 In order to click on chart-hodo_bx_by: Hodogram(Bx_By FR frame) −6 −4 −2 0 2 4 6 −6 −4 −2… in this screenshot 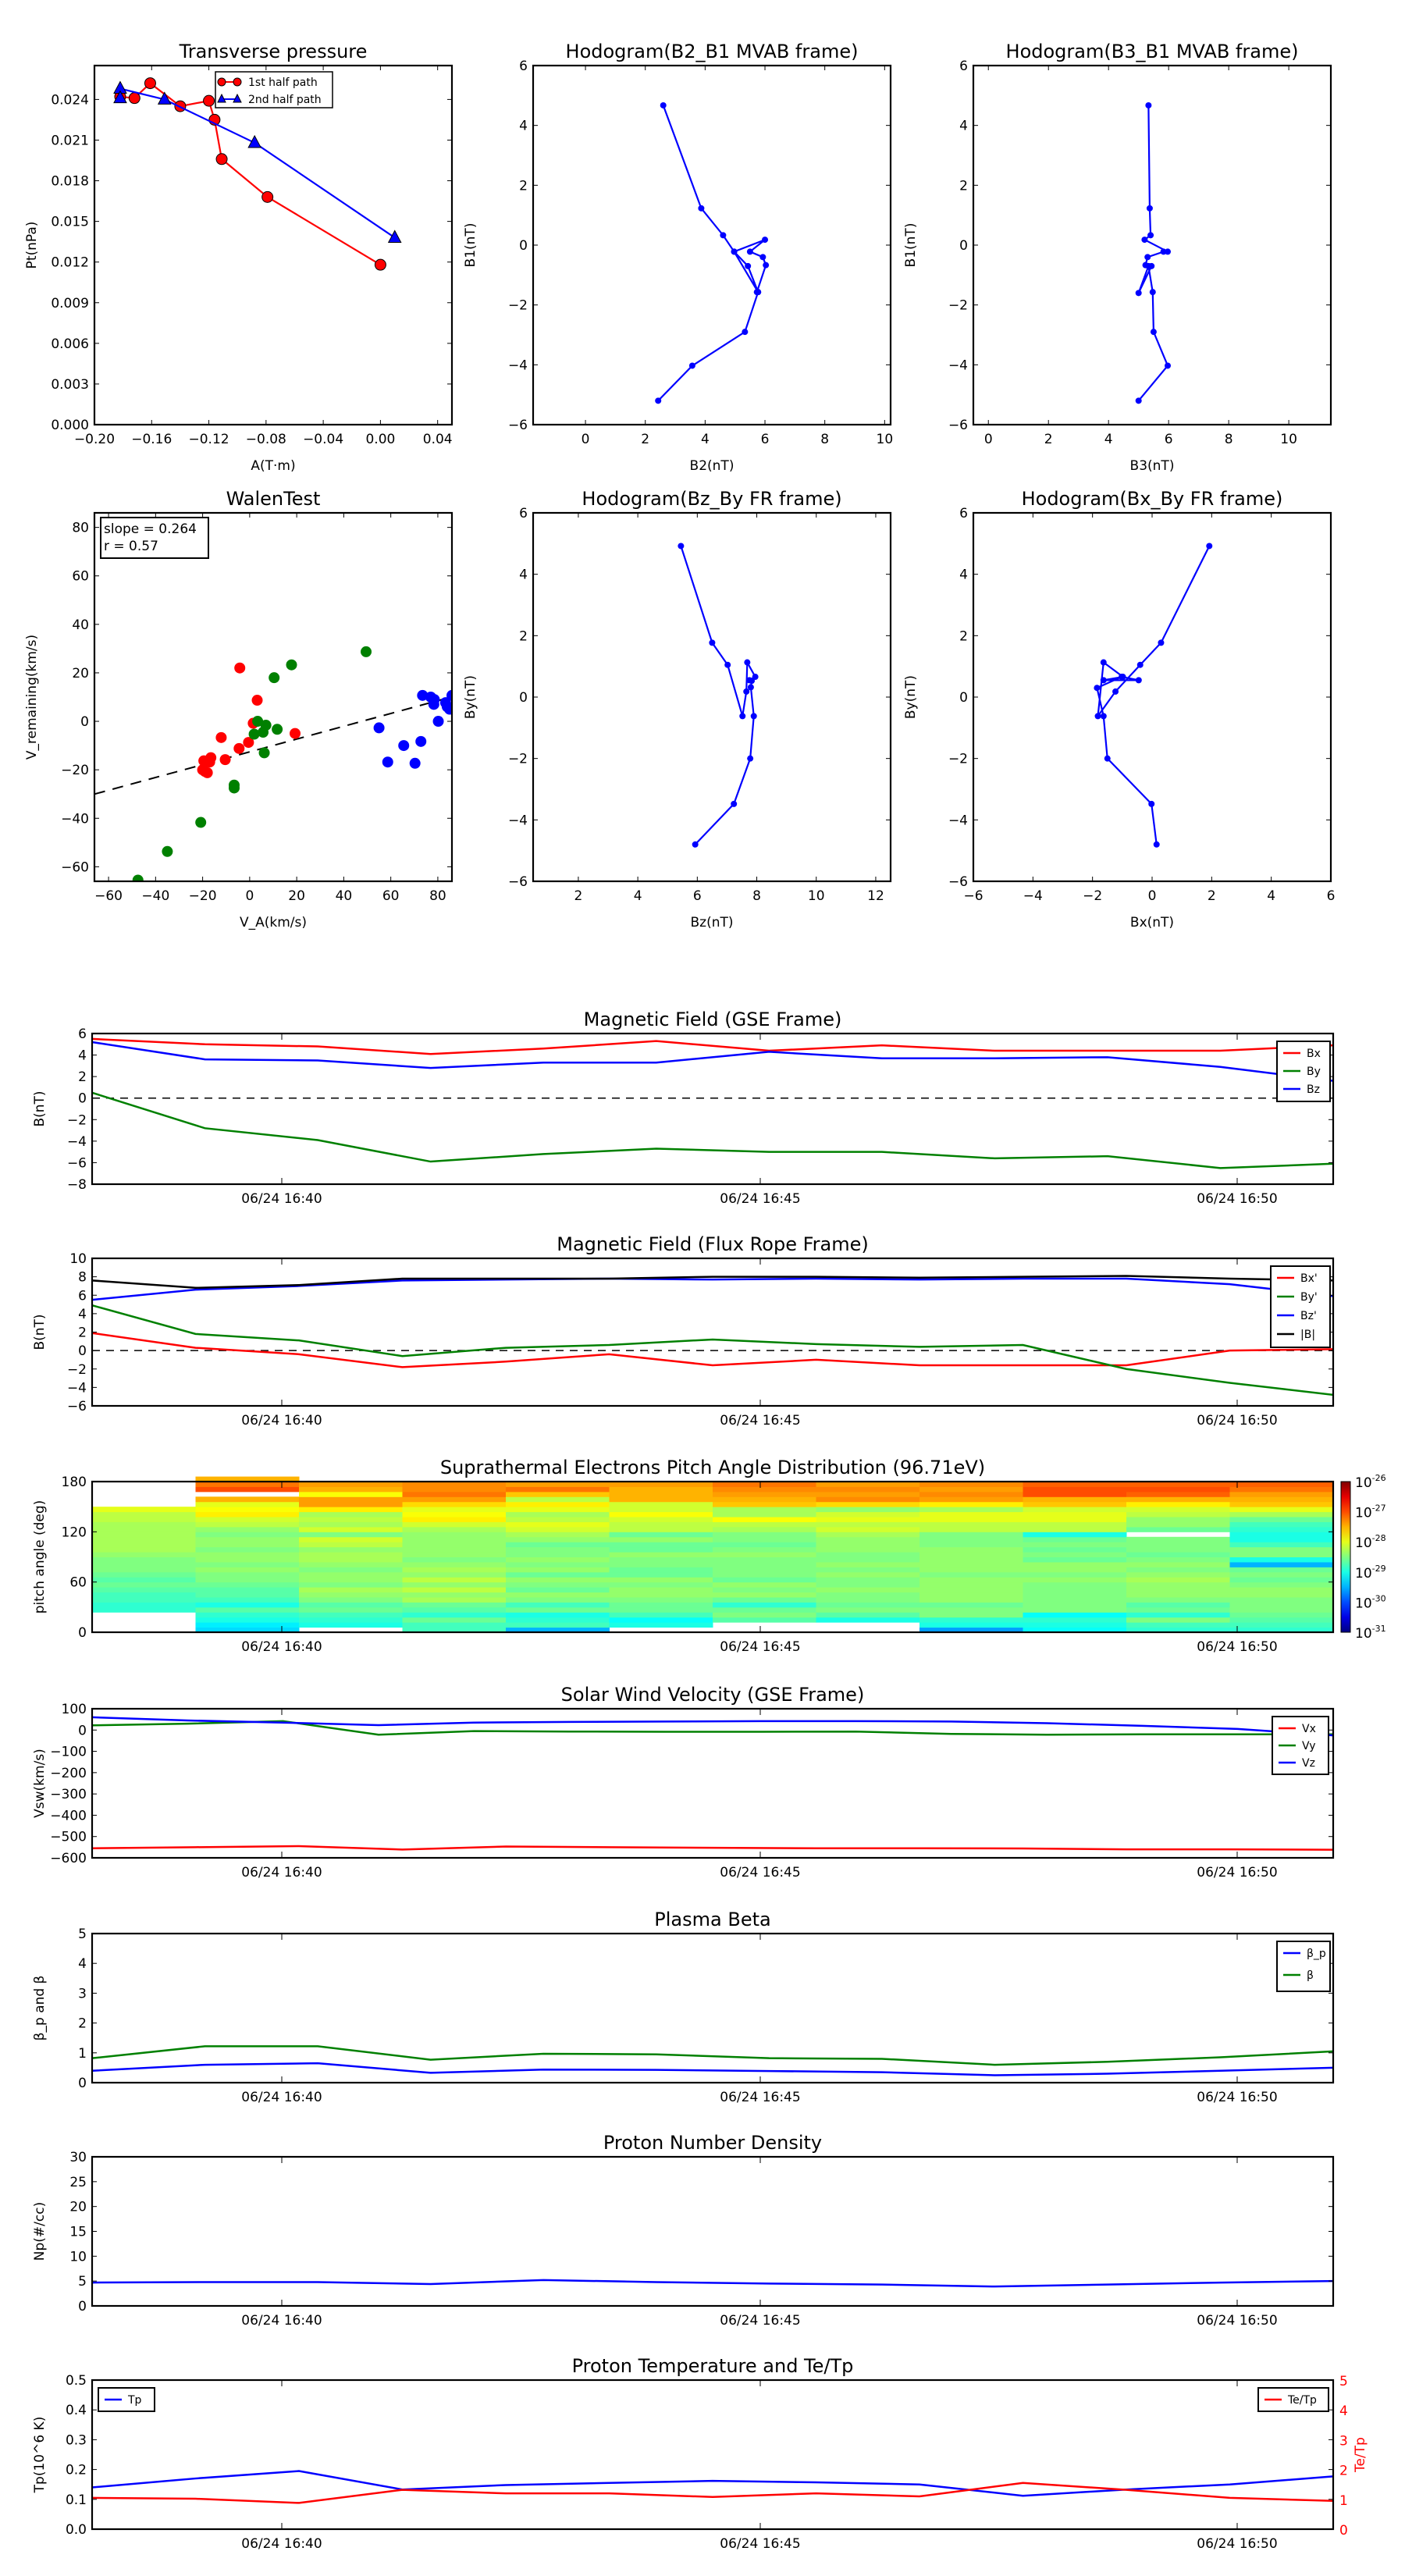, I will do `click(1119, 709)`.